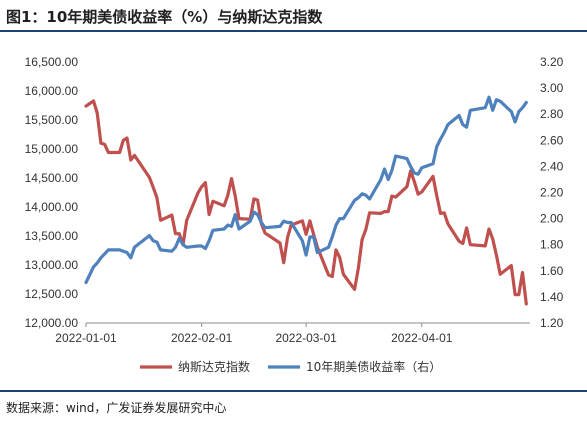 Image resolution: width=587 pixels, height=424 pixels. I want to click on legend: 纳斯达克指数 10年期美债收益率（右）, so click(290, 366).